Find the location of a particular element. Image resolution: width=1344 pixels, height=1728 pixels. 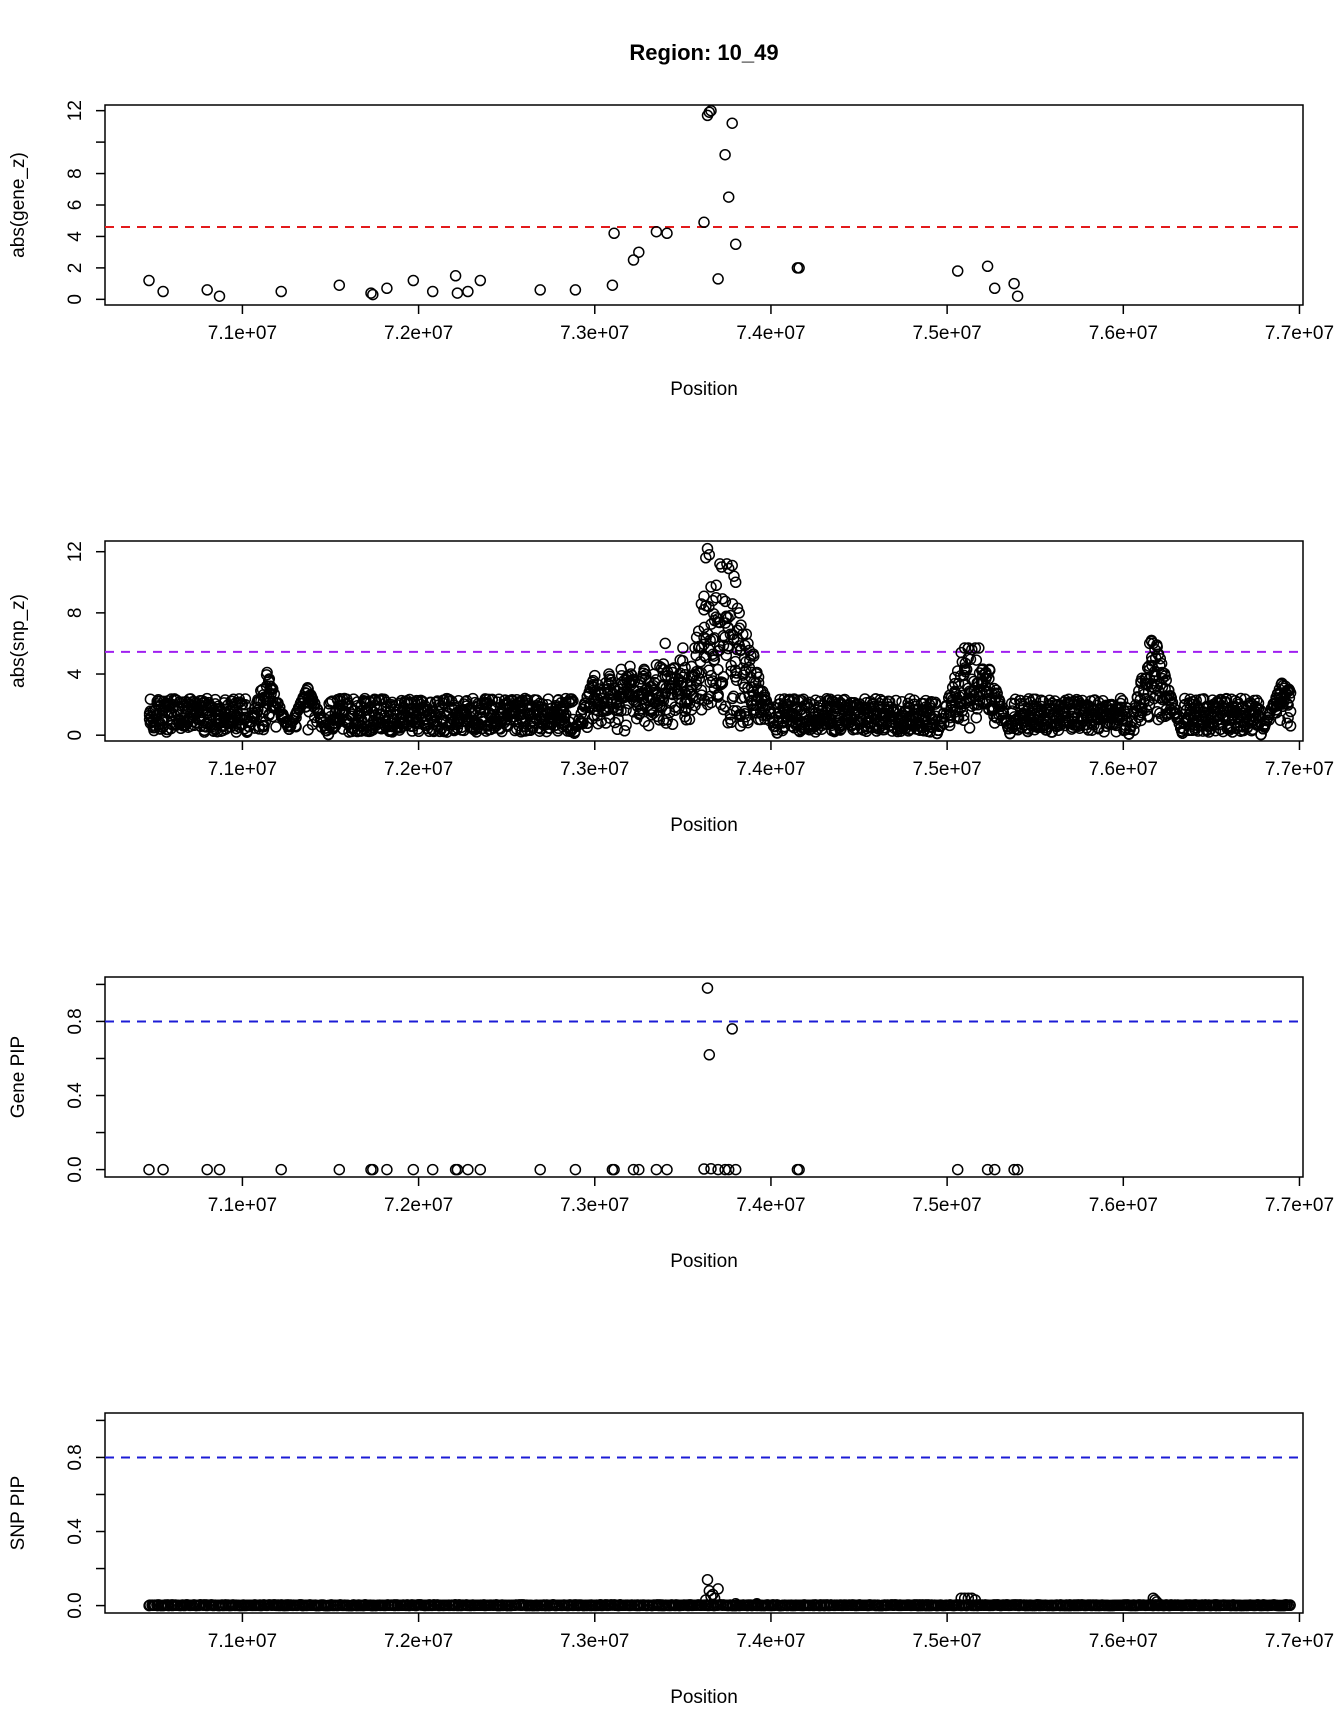

x-tick-label: 7.3e+07 is located at coordinates (594, 333).